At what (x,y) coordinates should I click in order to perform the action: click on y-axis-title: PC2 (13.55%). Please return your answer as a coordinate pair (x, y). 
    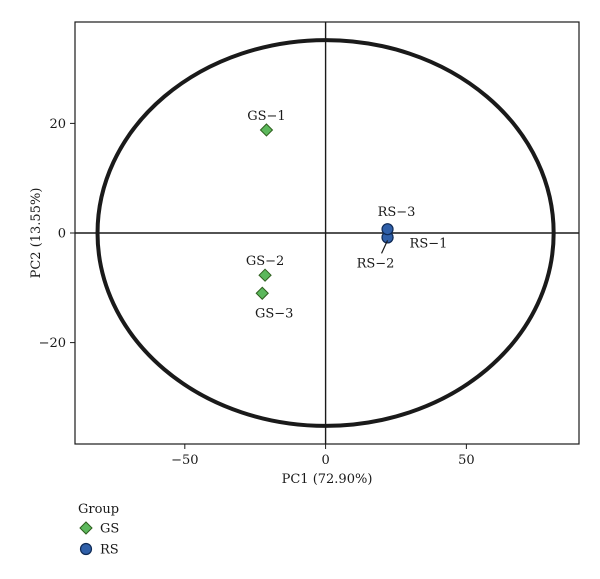
    Looking at the image, I should click on (36, 233).